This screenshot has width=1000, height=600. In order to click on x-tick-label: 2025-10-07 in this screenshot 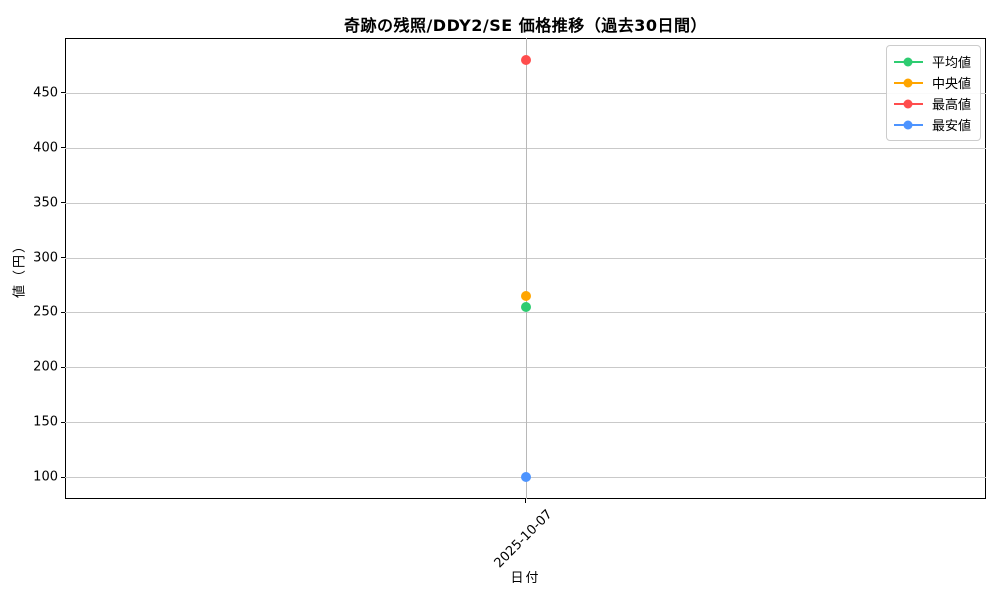, I will do `click(523, 539)`.